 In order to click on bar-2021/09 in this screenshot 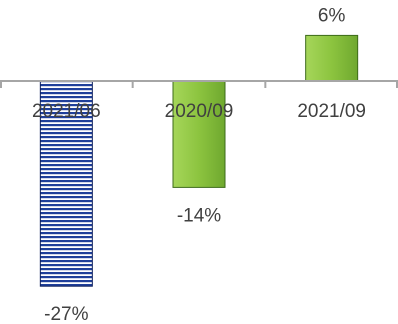, I will do `click(332, 58)`.